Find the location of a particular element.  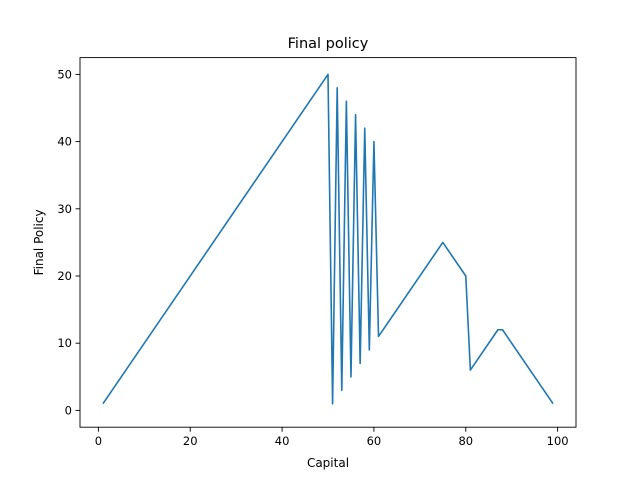

y-tick-label: 40 is located at coordinates (64, 142).